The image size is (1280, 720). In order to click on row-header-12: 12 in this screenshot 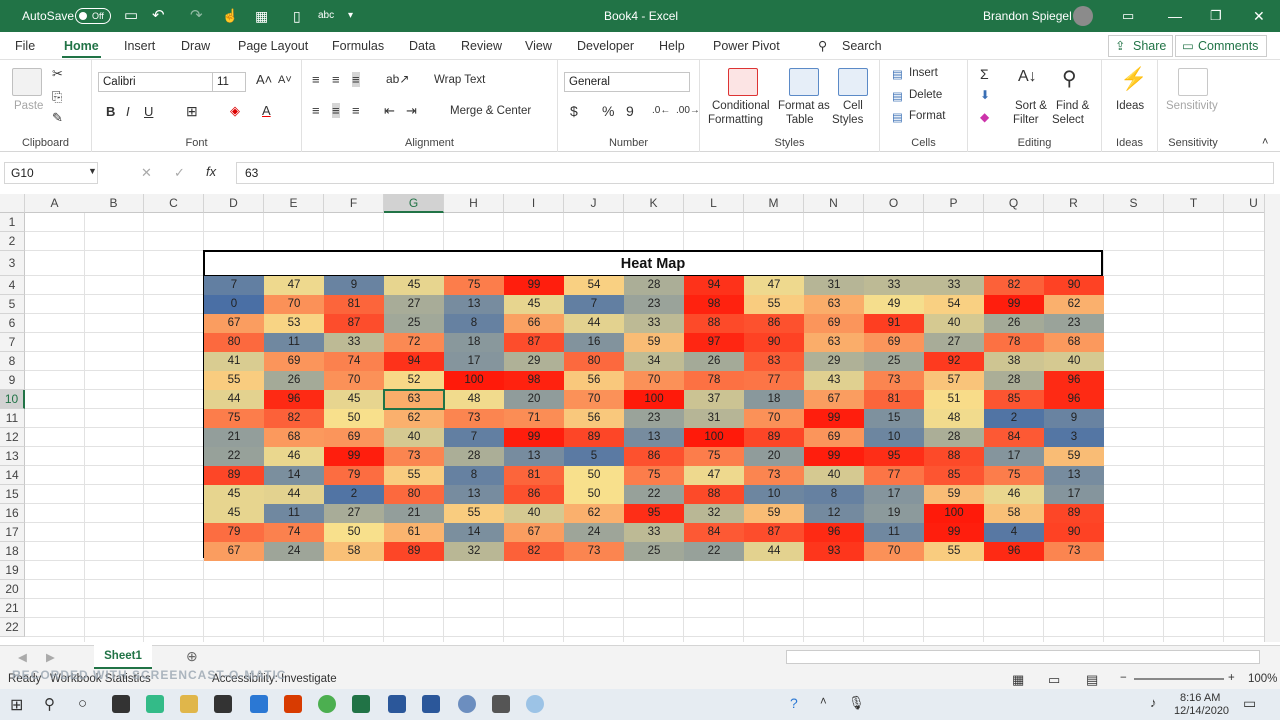, I will do `click(12, 437)`.